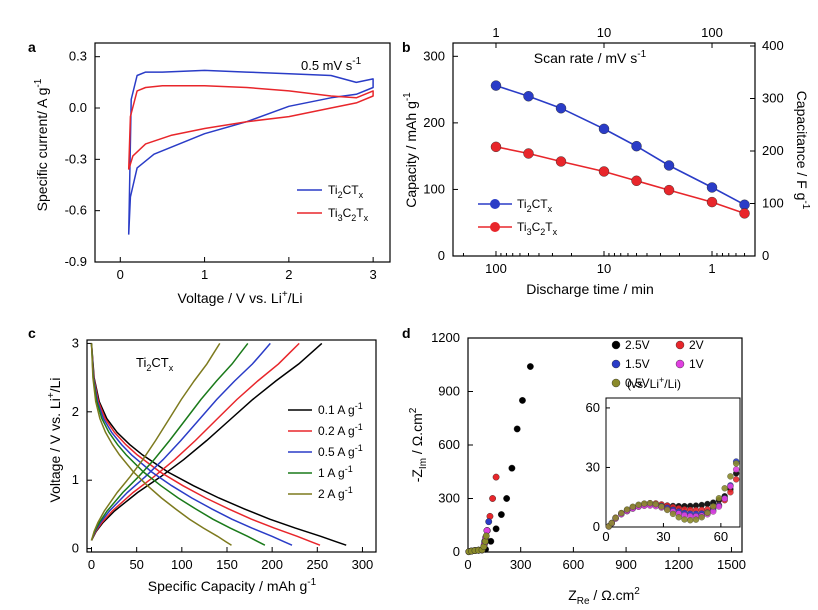 This screenshot has width=818, height=610. I want to click on c-x-tick-label: 150, so click(227, 564).